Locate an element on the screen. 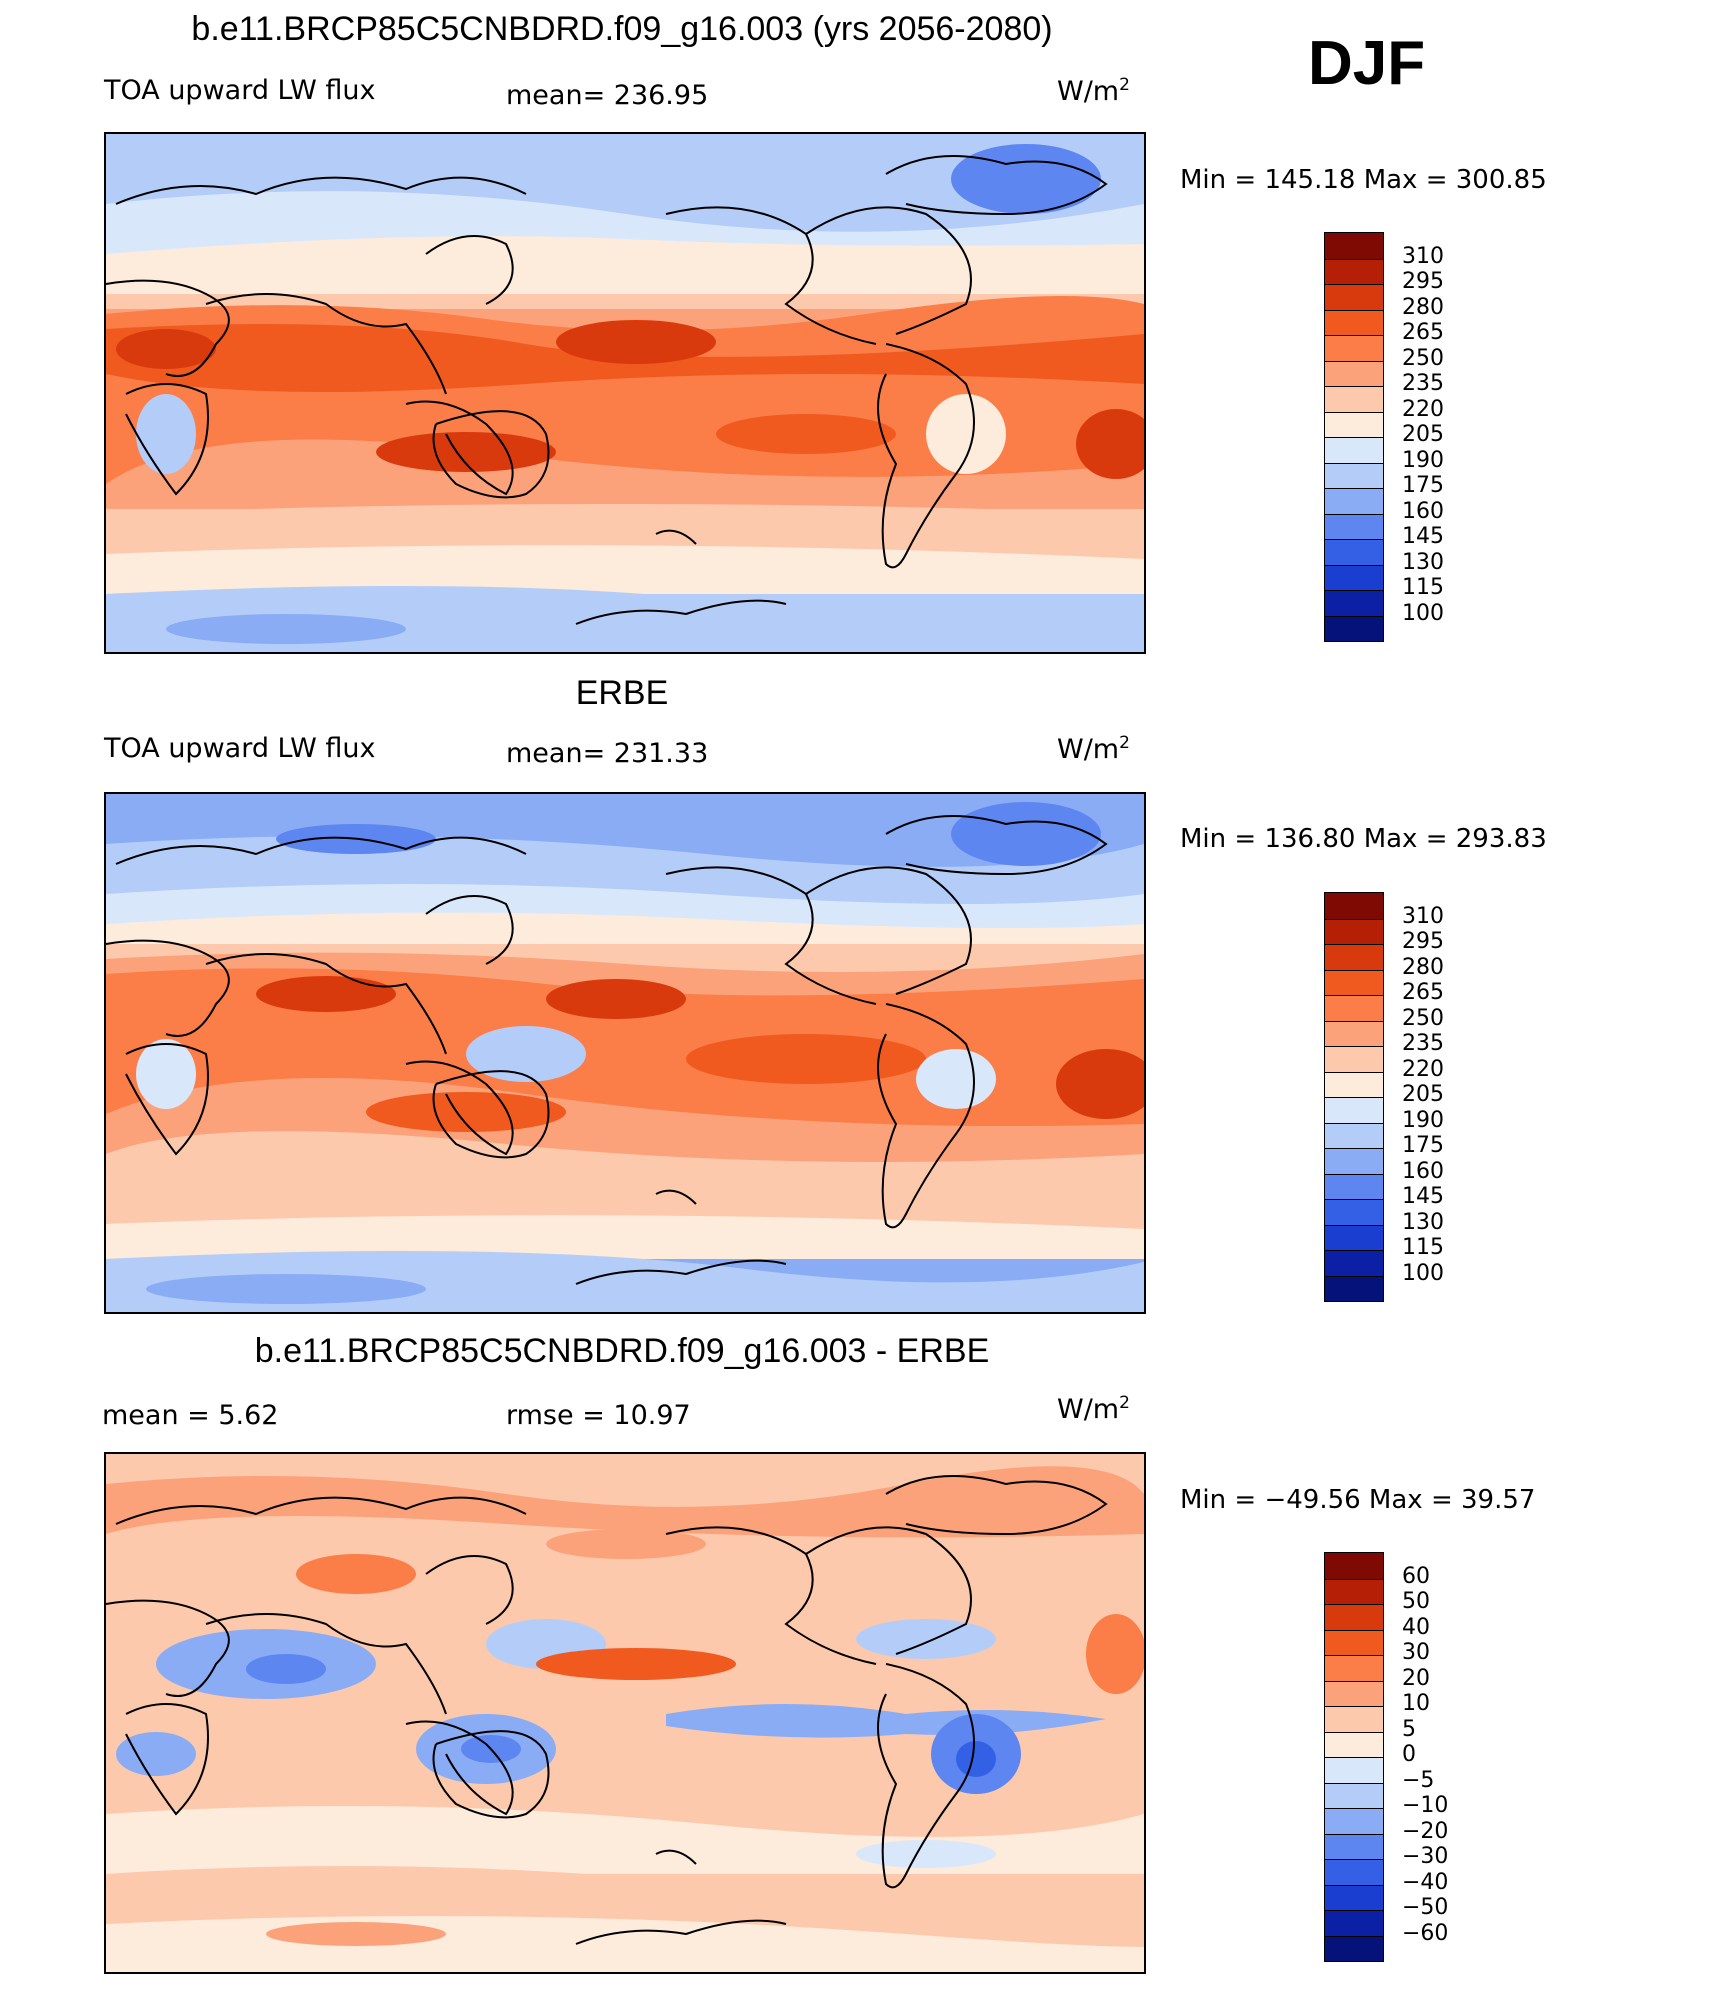 Image resolution: width=1710 pixels, height=1991 pixels. colorbar-tick-label: −10 is located at coordinates (1425, 1805).